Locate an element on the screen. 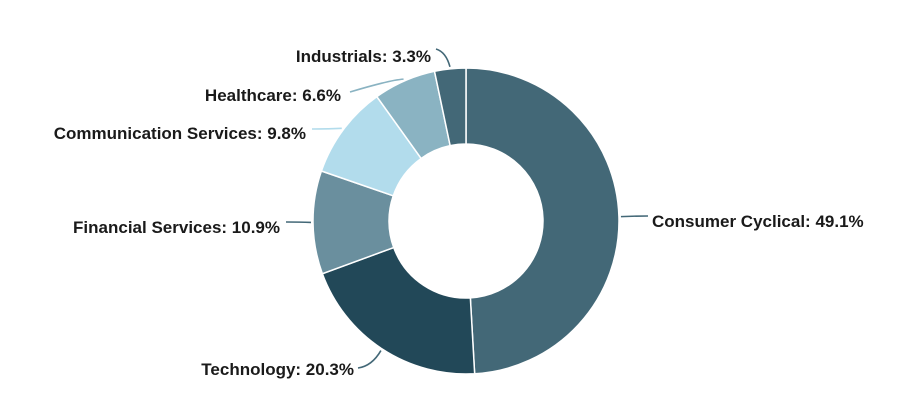 This screenshot has width=924, height=420. leader-line-technology is located at coordinates (369, 359).